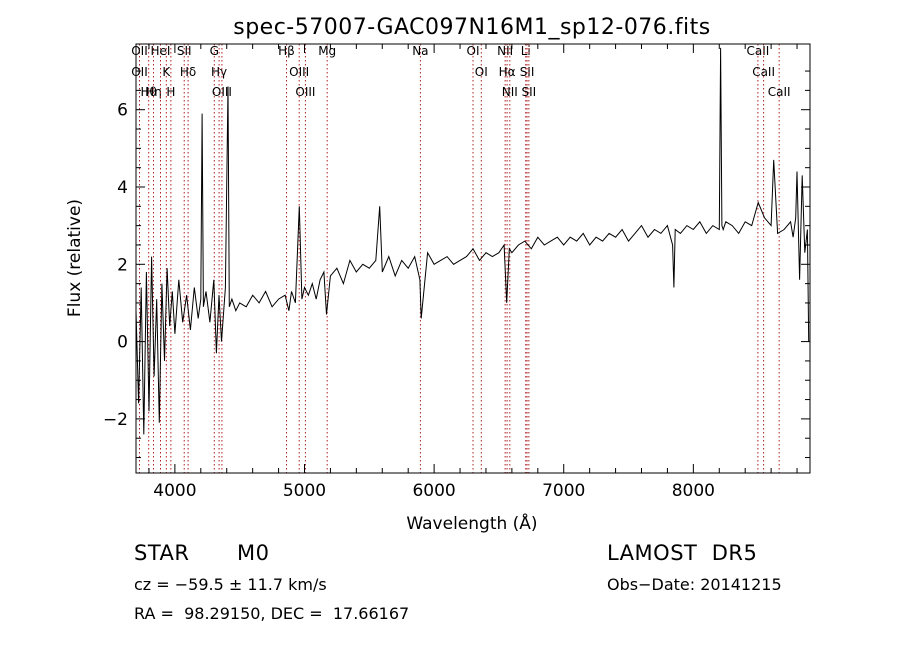 This screenshot has height=649, width=900. Describe the element at coordinates (272, 613) in the screenshot. I see `sky-coordinates: RA = 98.29150, DEC = 17.66167` at that location.